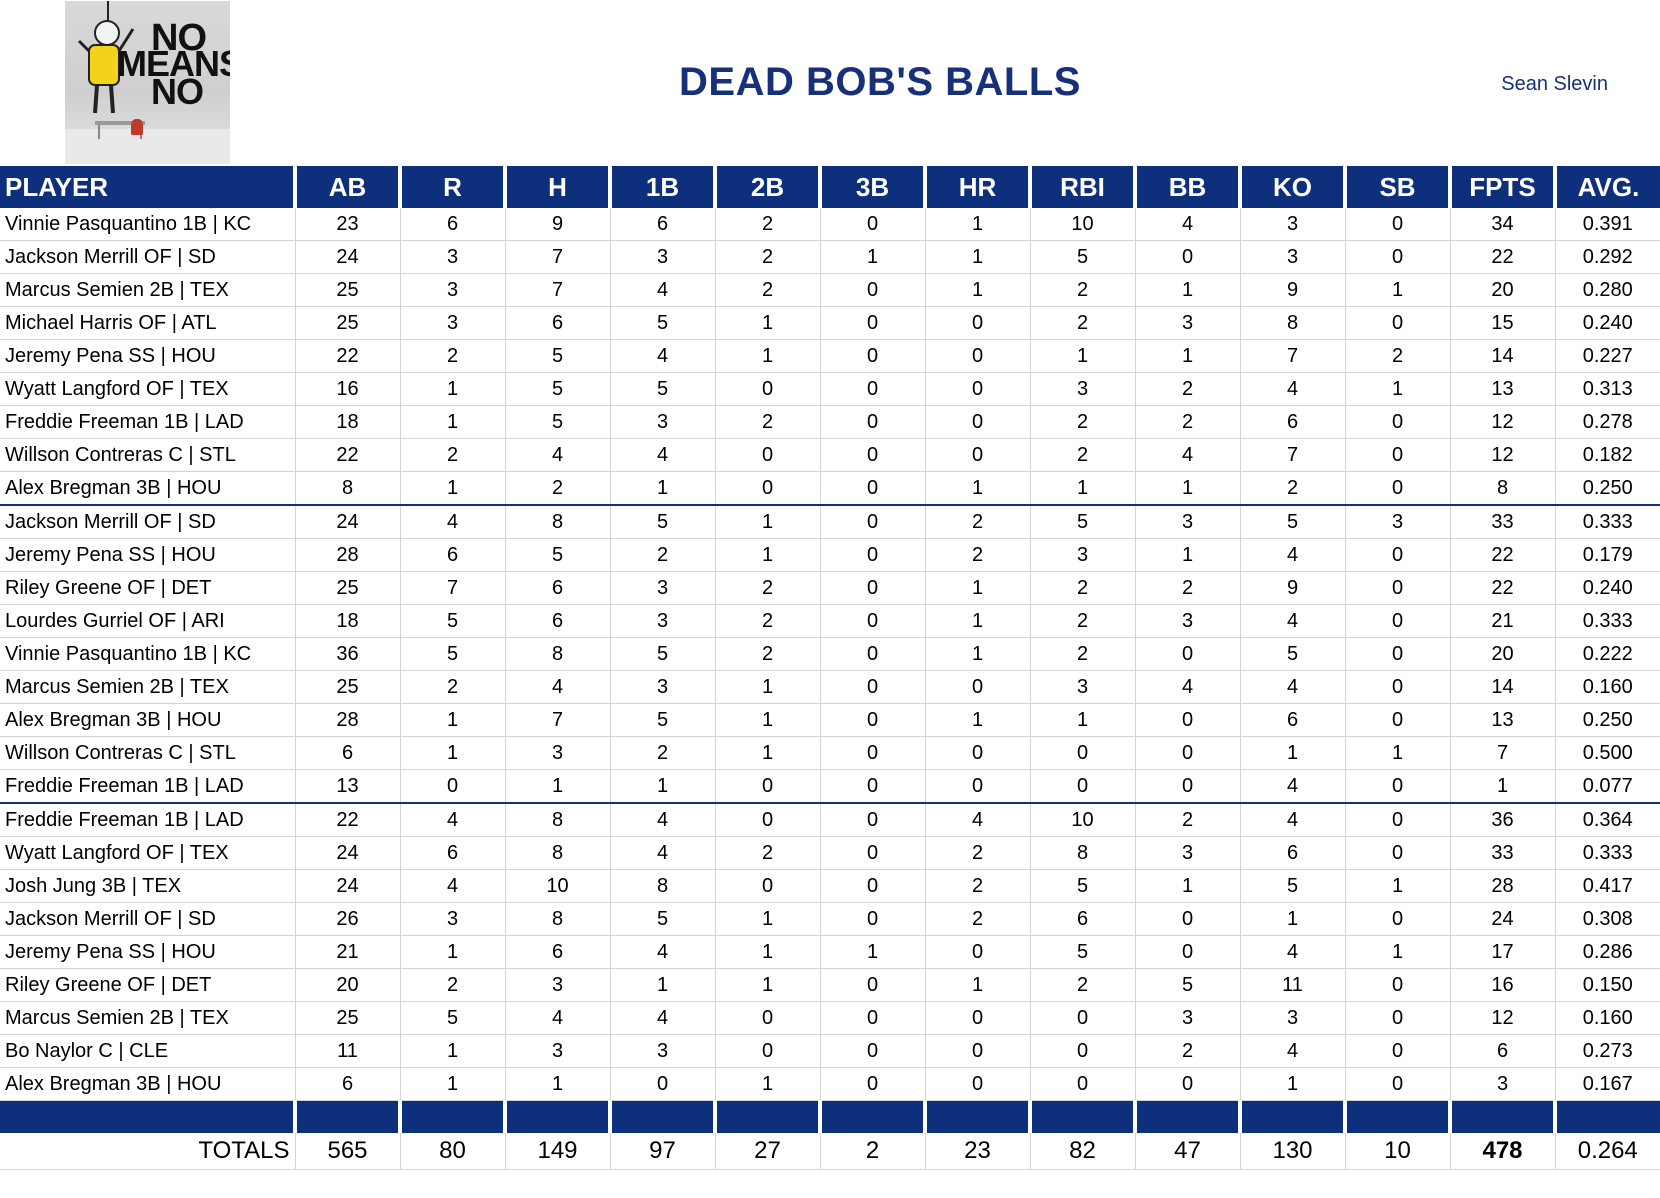  What do you see at coordinates (558, 290) in the screenshot?
I see `stat-cell: 7` at bounding box center [558, 290].